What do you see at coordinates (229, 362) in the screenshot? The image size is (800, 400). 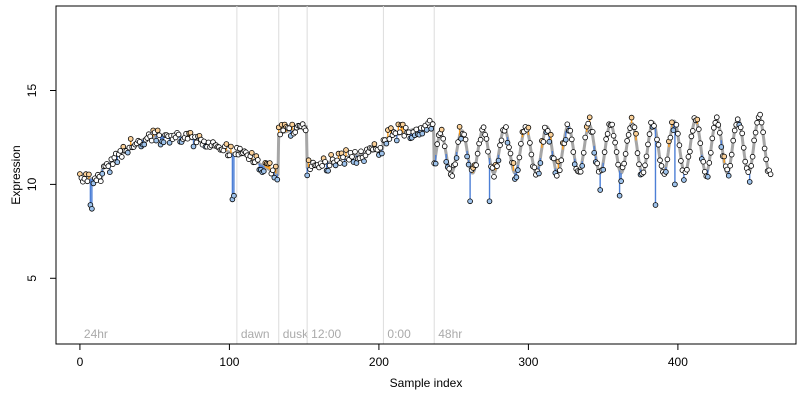 I see `x-tick-label: 100` at bounding box center [229, 362].